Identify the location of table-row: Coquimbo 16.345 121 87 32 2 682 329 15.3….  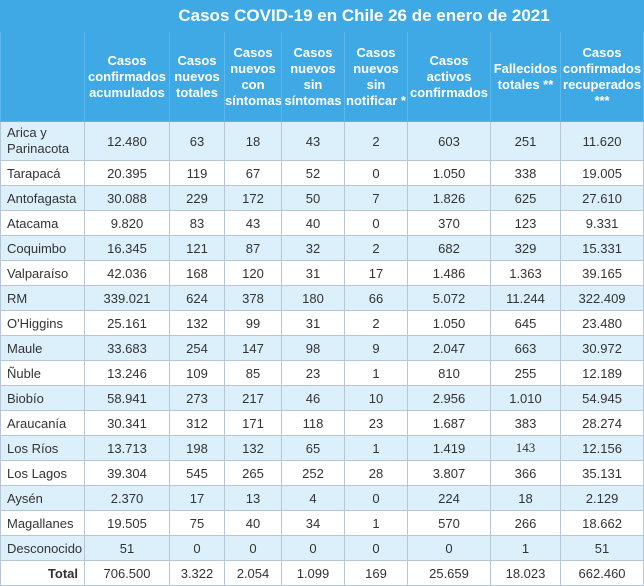
(322, 248).